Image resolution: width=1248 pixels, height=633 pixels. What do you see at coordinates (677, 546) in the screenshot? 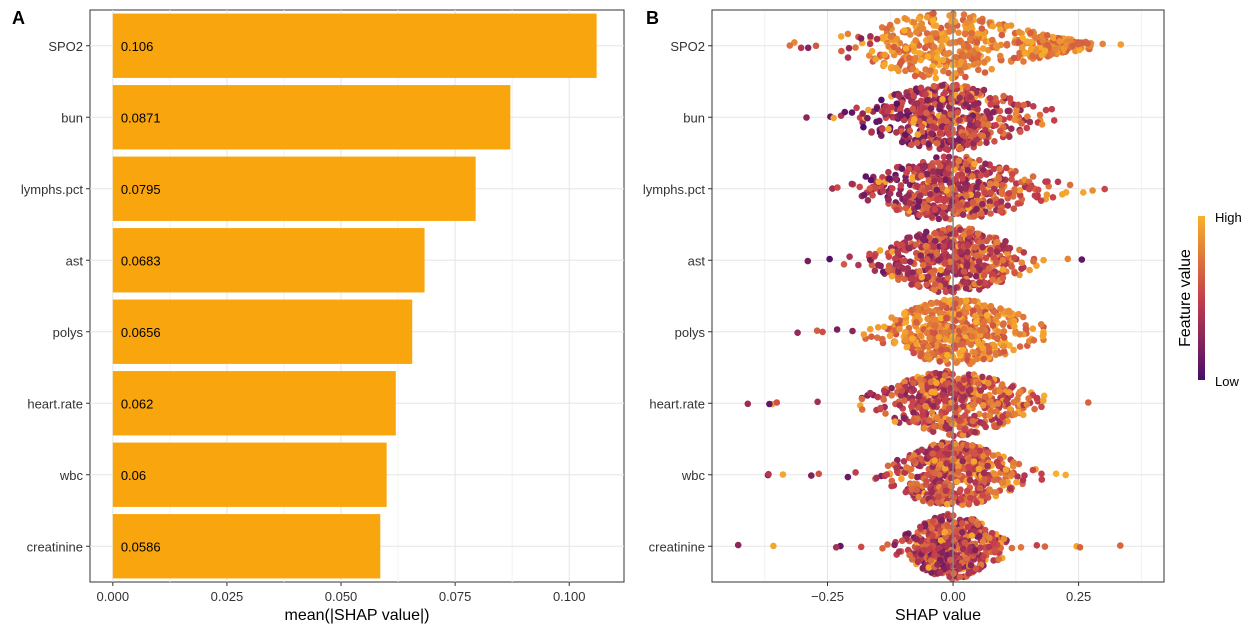
I see `panel-b-y-label-creatinine: creatinine` at bounding box center [677, 546].